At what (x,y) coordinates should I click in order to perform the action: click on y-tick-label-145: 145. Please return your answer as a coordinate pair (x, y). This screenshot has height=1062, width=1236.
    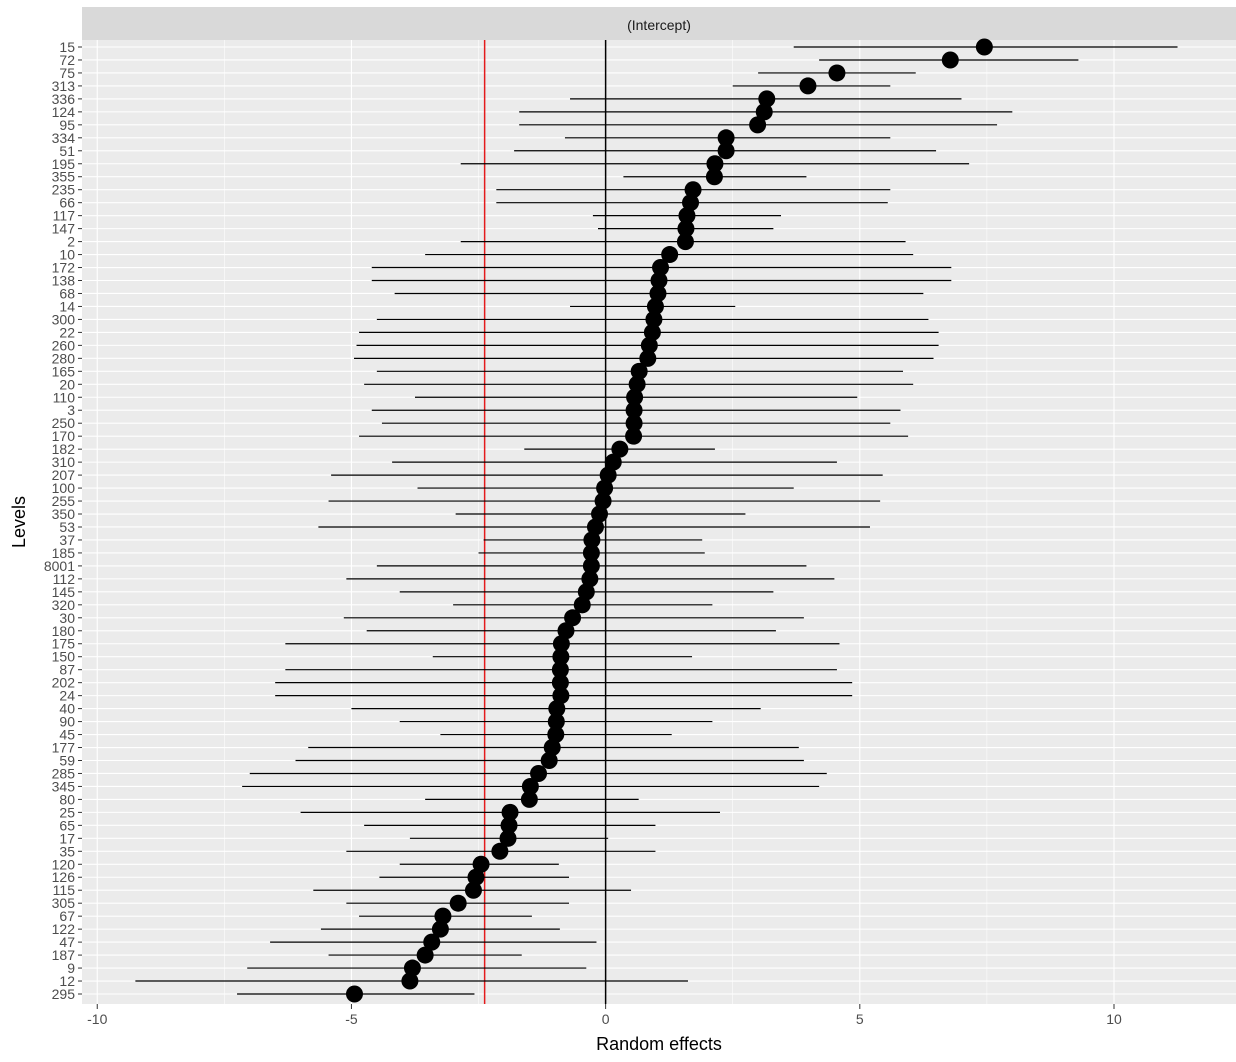
    Looking at the image, I should click on (64, 592).